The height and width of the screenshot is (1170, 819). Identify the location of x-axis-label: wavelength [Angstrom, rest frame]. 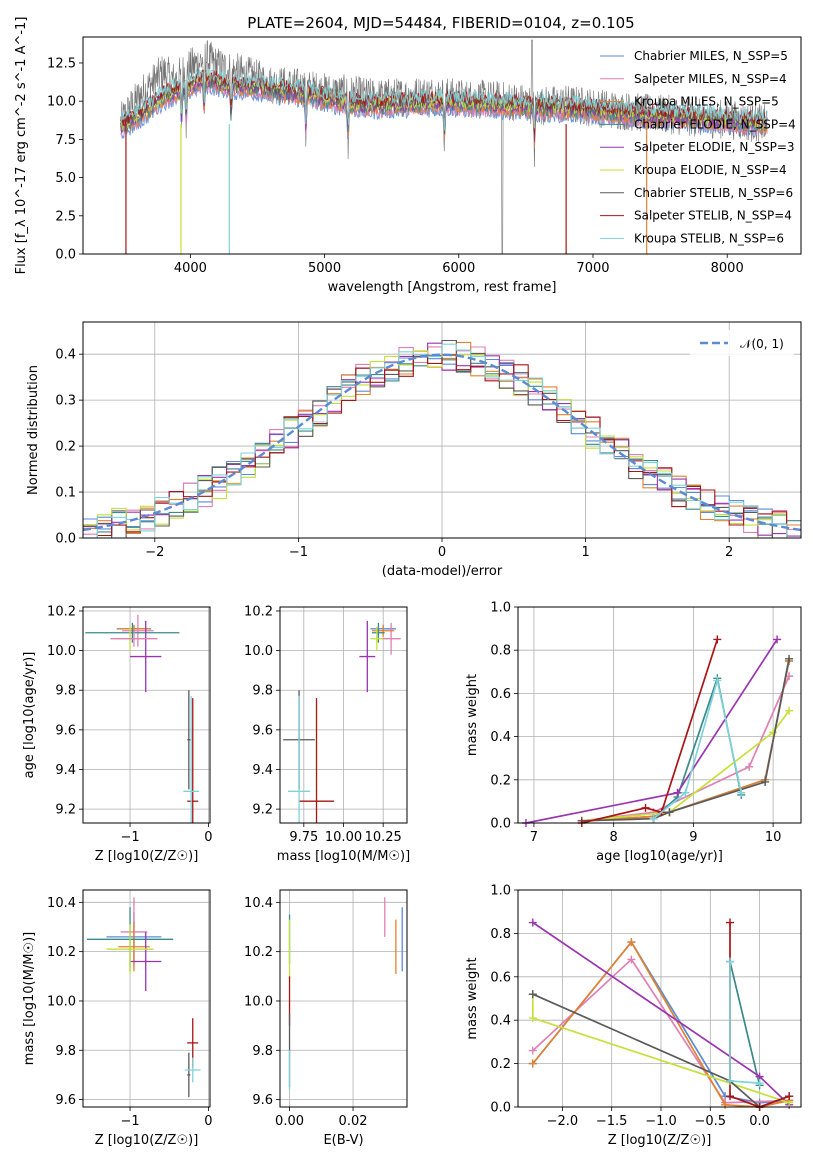
(442, 287).